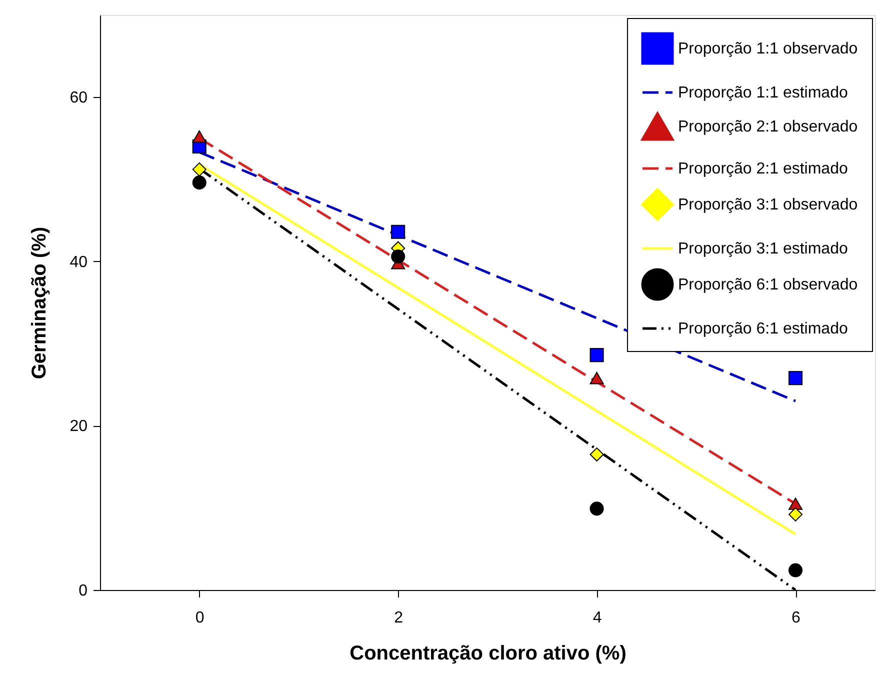 The height and width of the screenshot is (680, 885). Describe the element at coordinates (83, 591) in the screenshot. I see `y-tick-label: 0` at that location.